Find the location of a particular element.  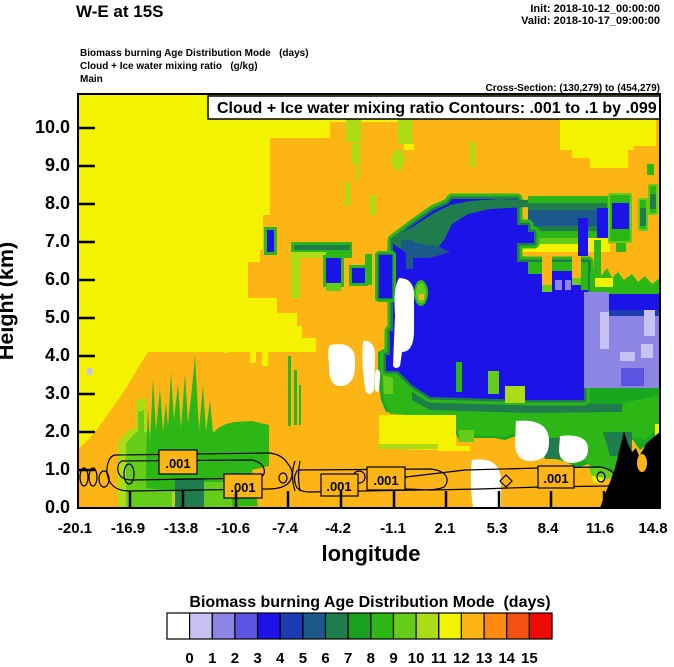

svg-text: 15 is located at coordinates (529, 658).